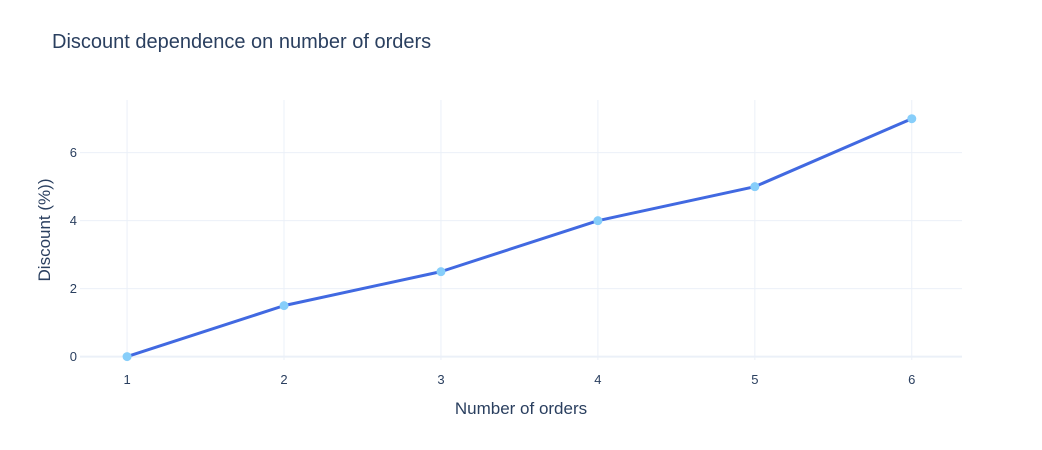 The width and height of the screenshot is (1042, 450). I want to click on x-tick-label: 4, so click(597, 379).